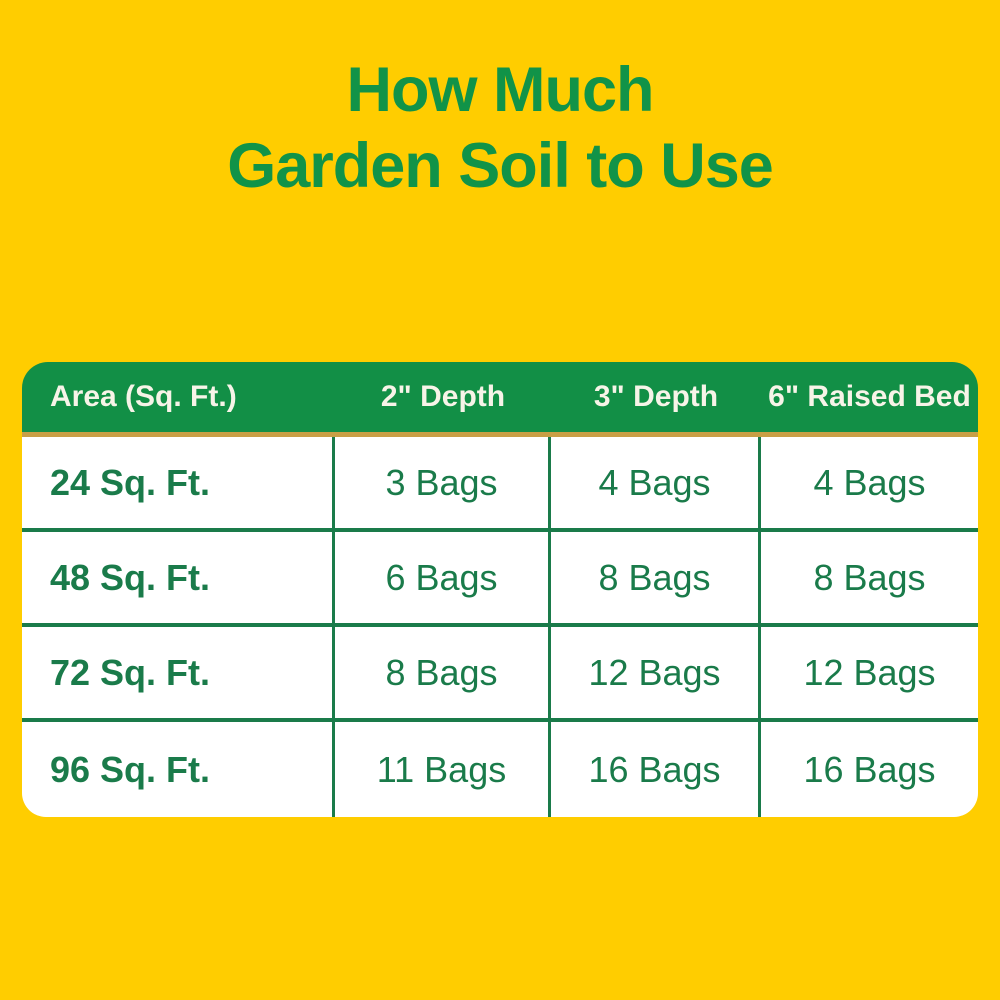 Image resolution: width=1000 pixels, height=1000 pixels. Describe the element at coordinates (443, 769) in the screenshot. I see `value-cell: 11 Bags` at that location.